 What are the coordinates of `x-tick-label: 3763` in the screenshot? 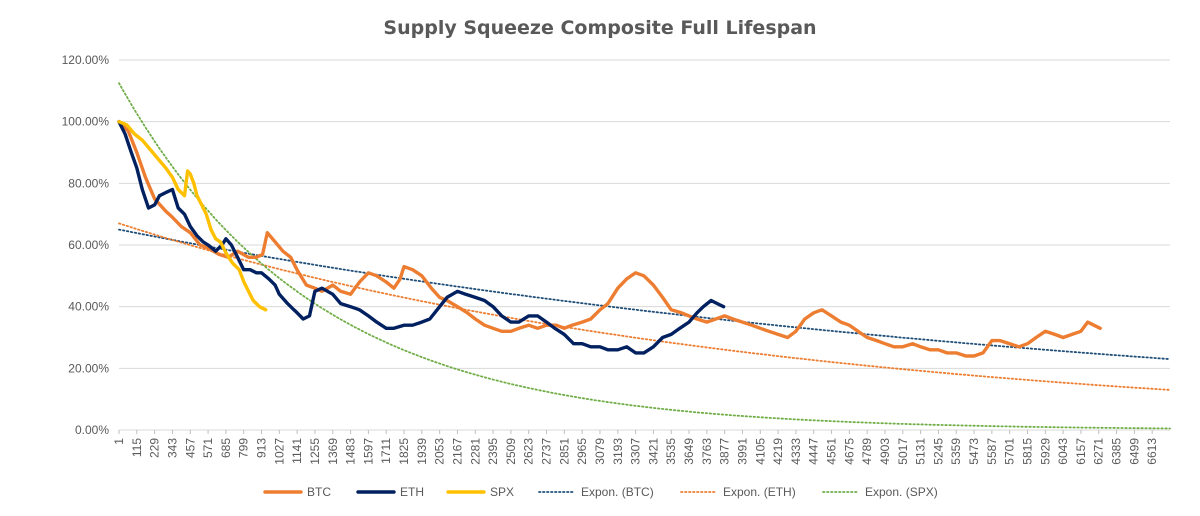 It's located at (707, 451).